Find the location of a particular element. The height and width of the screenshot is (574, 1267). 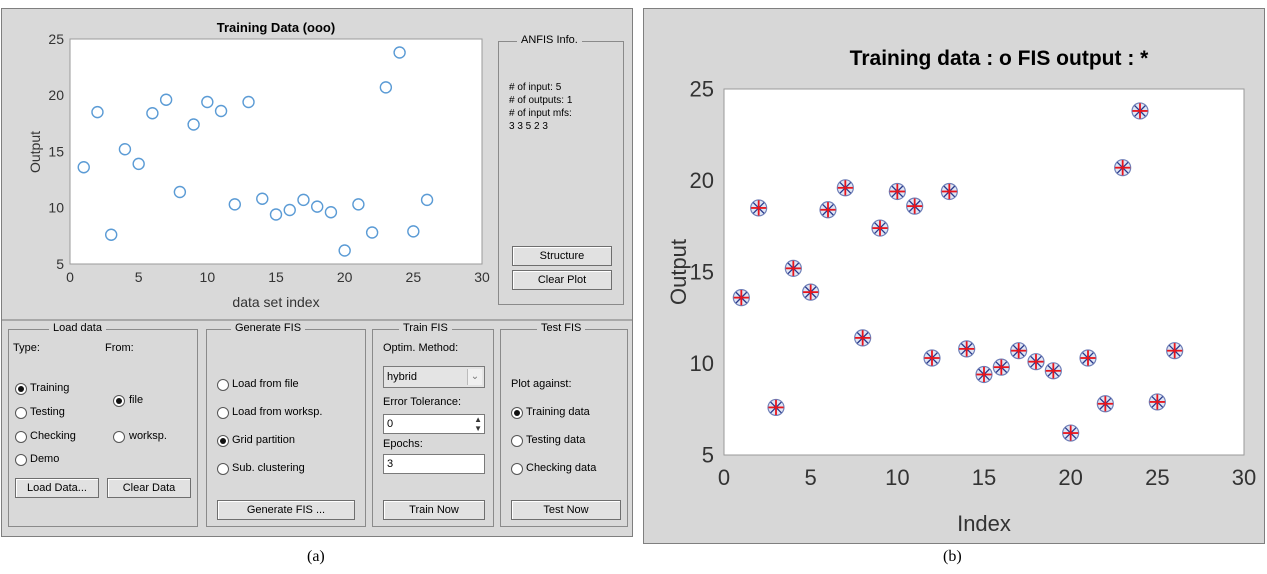

info-input-mfs: # of input mfs: is located at coordinates (540, 113).